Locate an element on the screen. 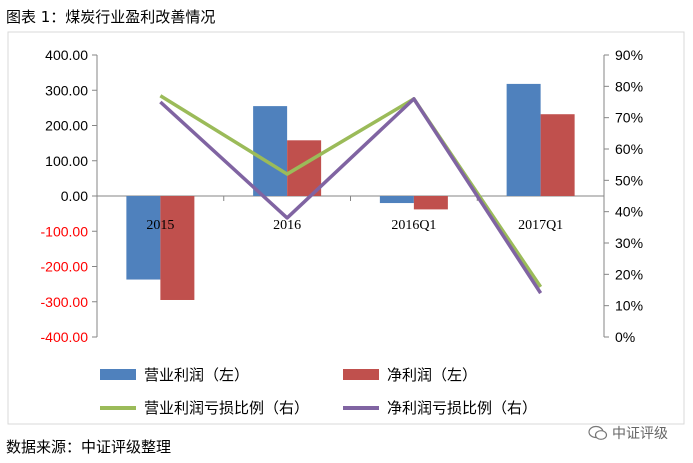 Image resolution: width=693 pixels, height=463 pixels. legend-label-operating-profit: 营业利润（左） is located at coordinates (197, 375).